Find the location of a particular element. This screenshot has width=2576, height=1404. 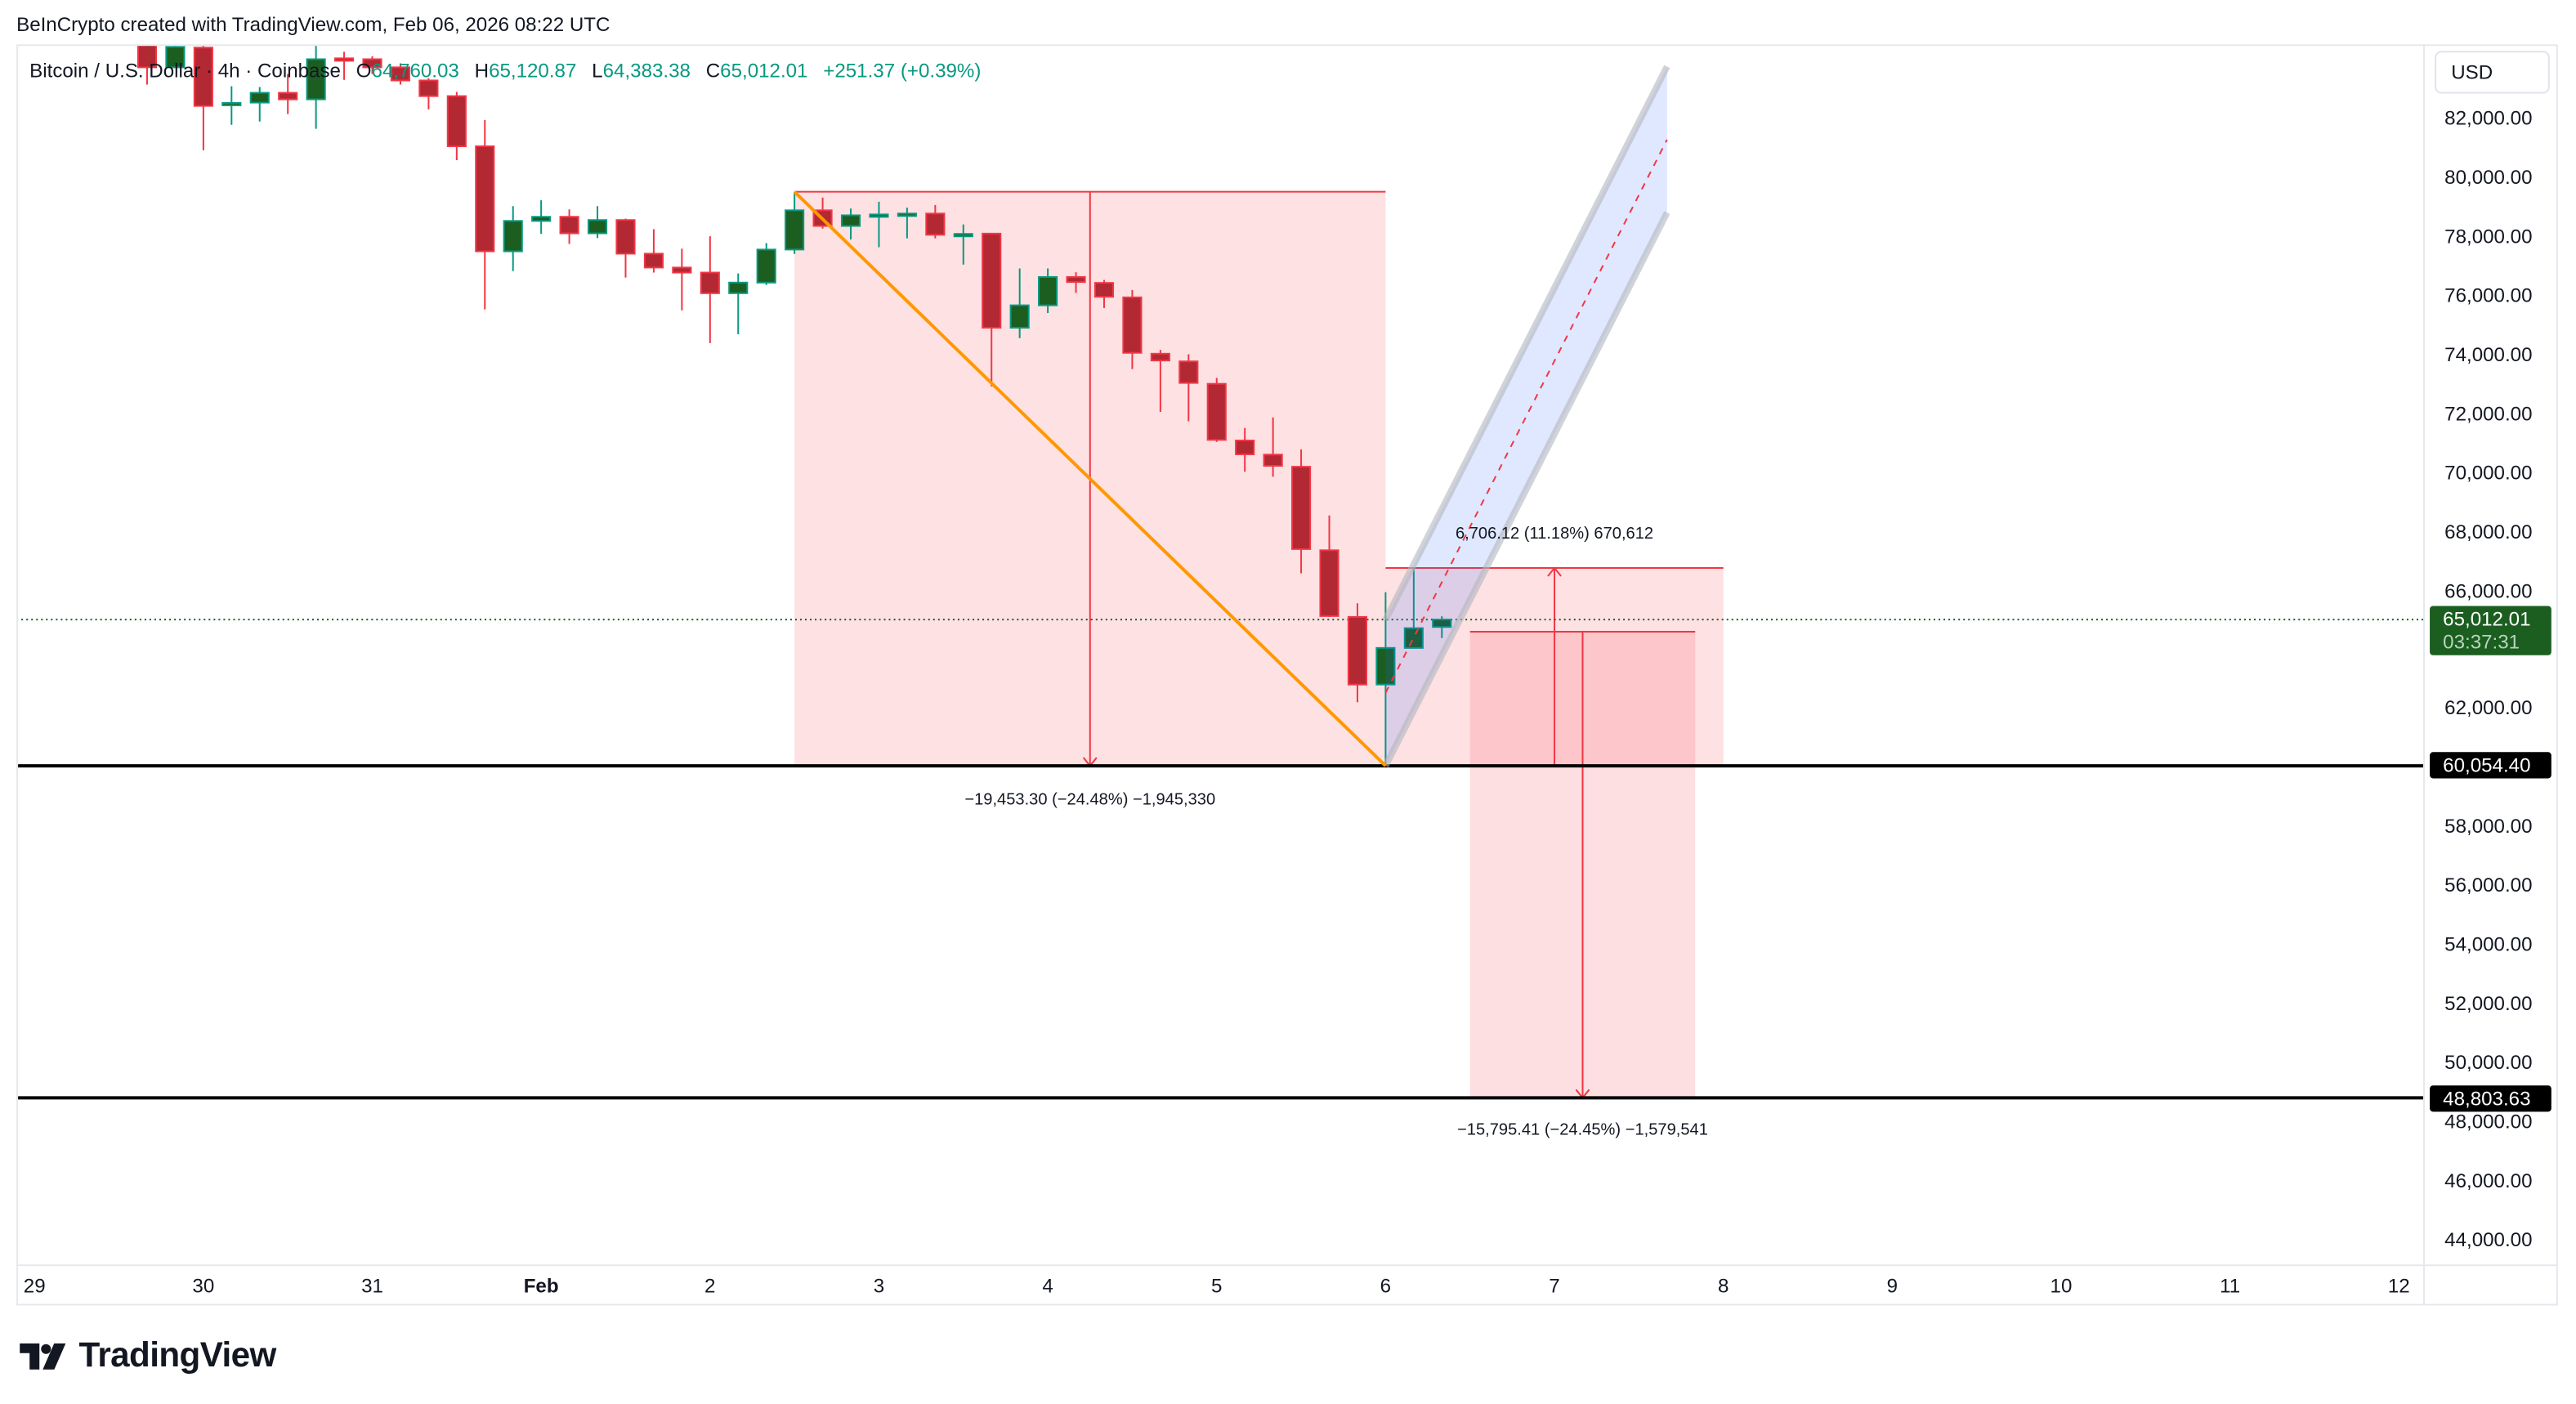

change-value: +251.37 (+0.39%) is located at coordinates (902, 71).